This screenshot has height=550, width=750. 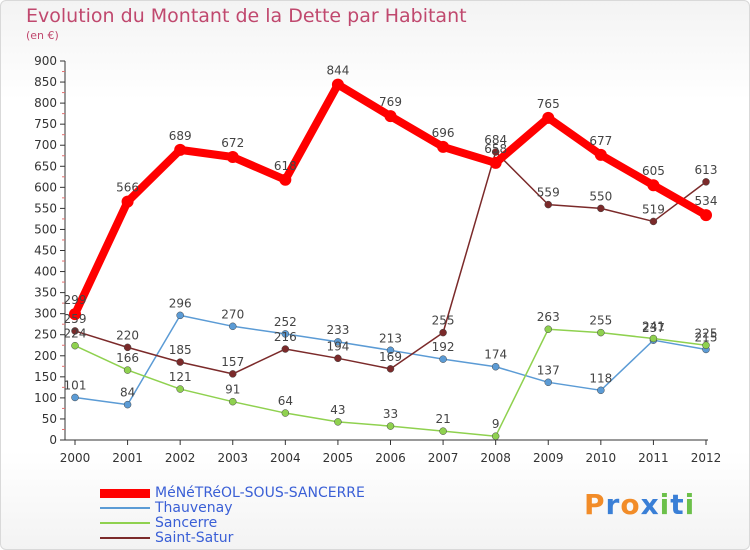 I want to click on data-label: 169, so click(x=390, y=357).